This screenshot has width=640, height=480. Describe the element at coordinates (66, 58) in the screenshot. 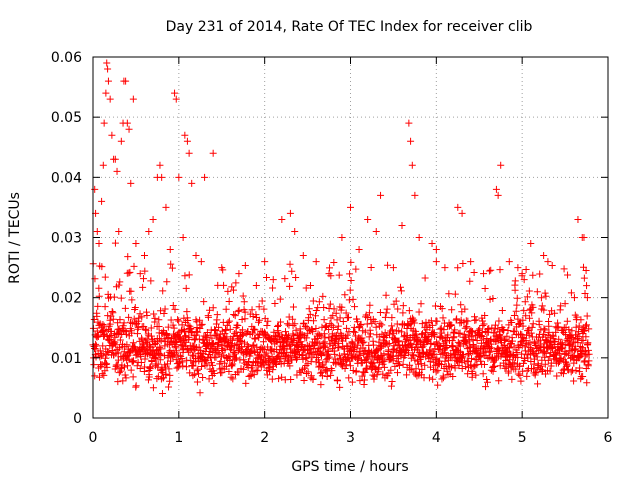

I see `y-tick-label: 0.06` at that location.